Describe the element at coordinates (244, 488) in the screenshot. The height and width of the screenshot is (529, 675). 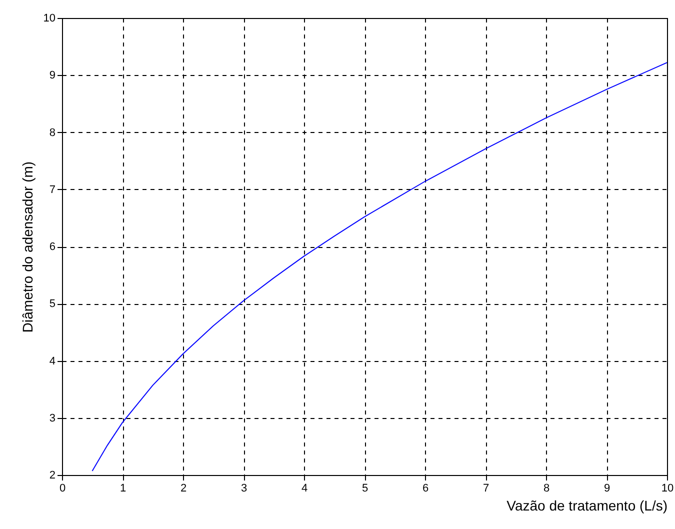
I see `x-tick-label: 3` at that location.